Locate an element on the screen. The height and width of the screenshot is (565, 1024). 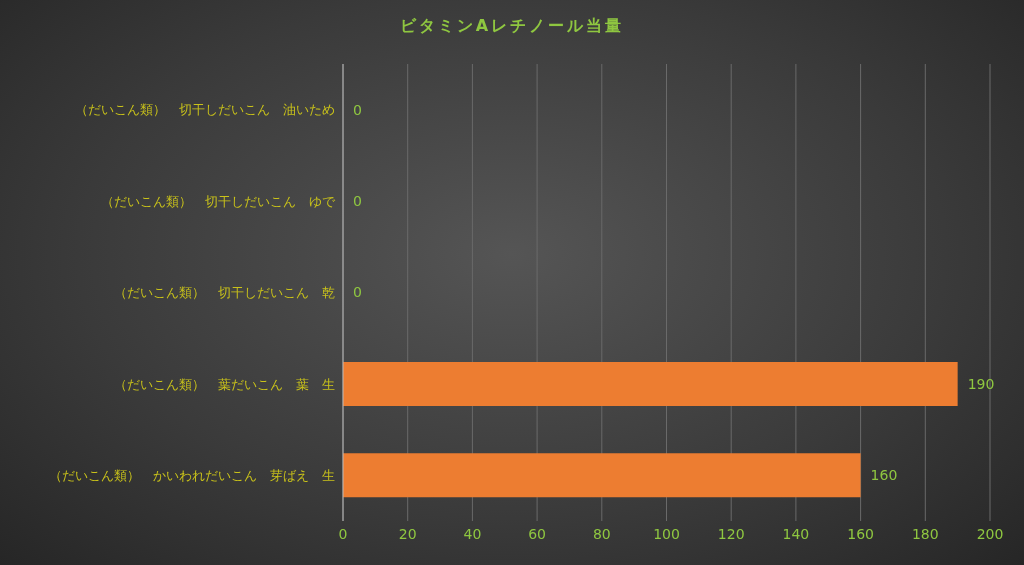
x-tick-label: 160 is located at coordinates (860, 533).